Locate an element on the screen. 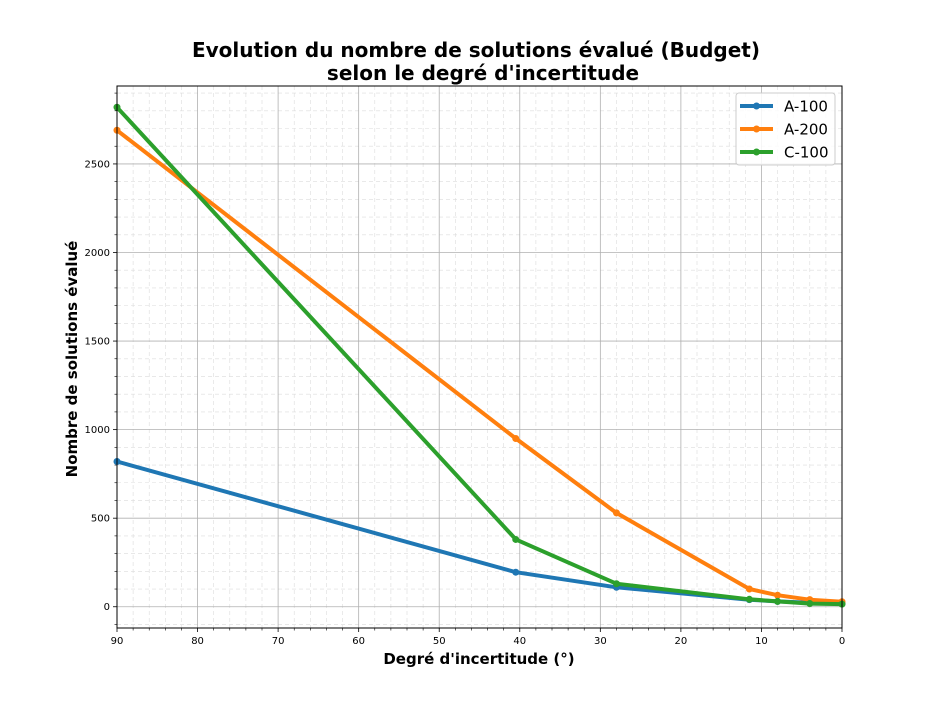 This screenshot has width=936, height=720. x-tick-label: 40 is located at coordinates (519, 641).